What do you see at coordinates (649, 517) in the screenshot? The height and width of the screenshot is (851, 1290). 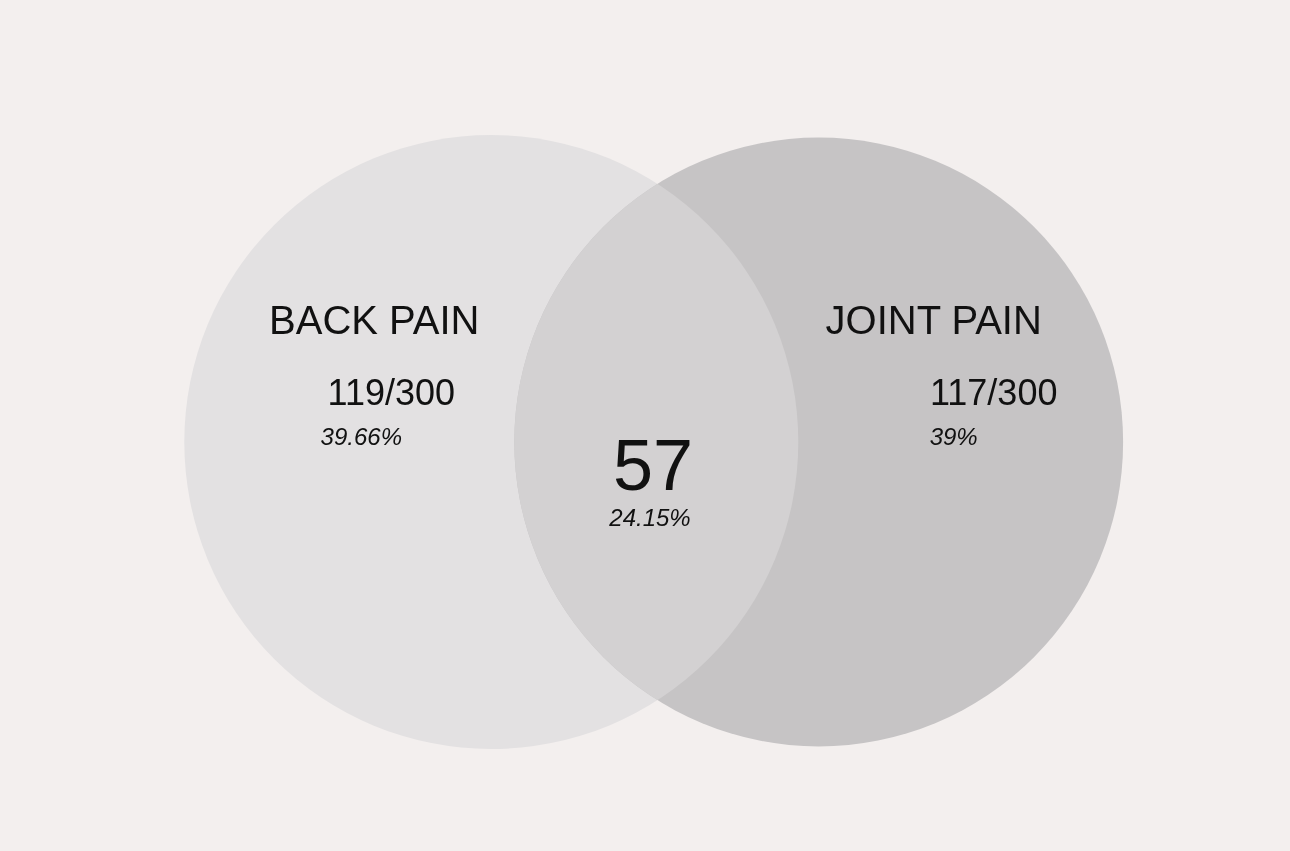 I see `text: 24.15%` at bounding box center [649, 517].